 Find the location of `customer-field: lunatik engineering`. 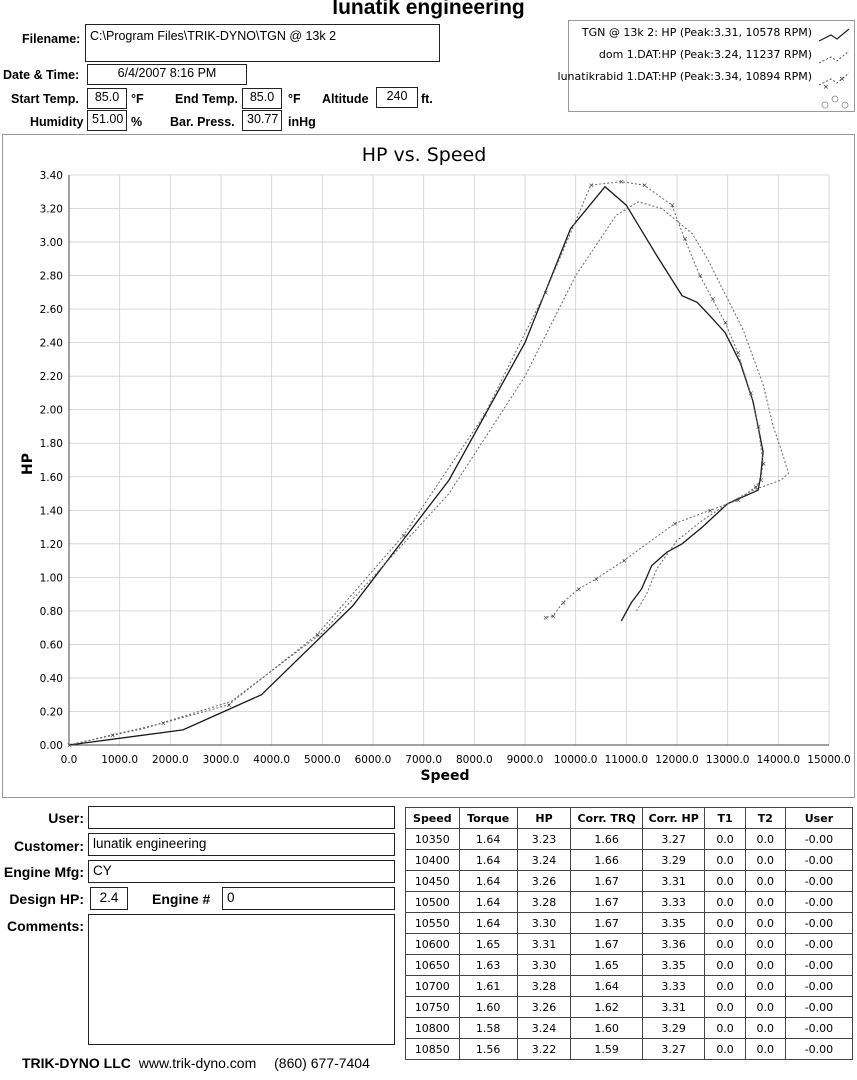

customer-field: lunatik engineering is located at coordinates (241, 844).